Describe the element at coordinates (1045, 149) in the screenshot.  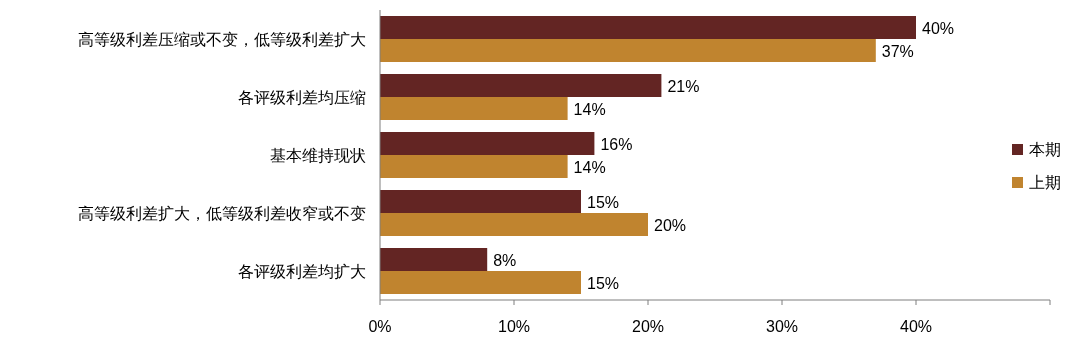
I see `legend-label: 本期` at that location.